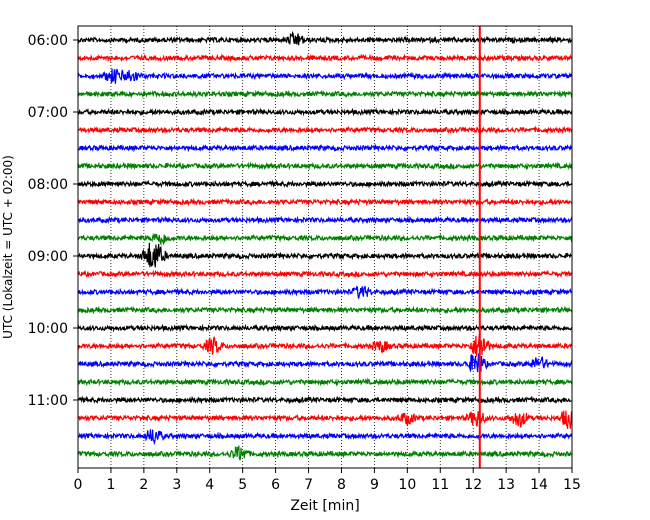 This screenshot has height=520, width=650. I want to click on x-tick-label: 9, so click(374, 485).